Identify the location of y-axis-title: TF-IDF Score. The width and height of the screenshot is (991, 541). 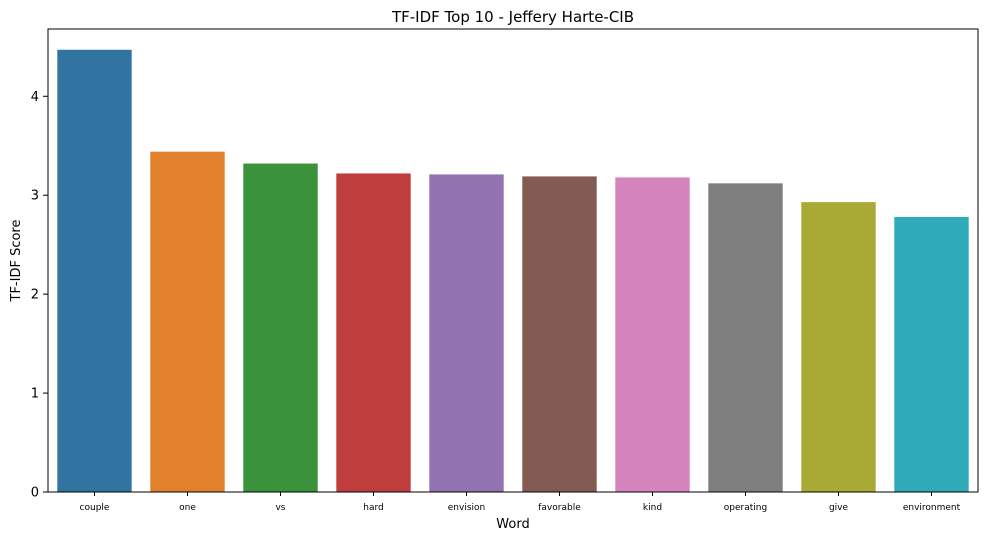
(16, 261).